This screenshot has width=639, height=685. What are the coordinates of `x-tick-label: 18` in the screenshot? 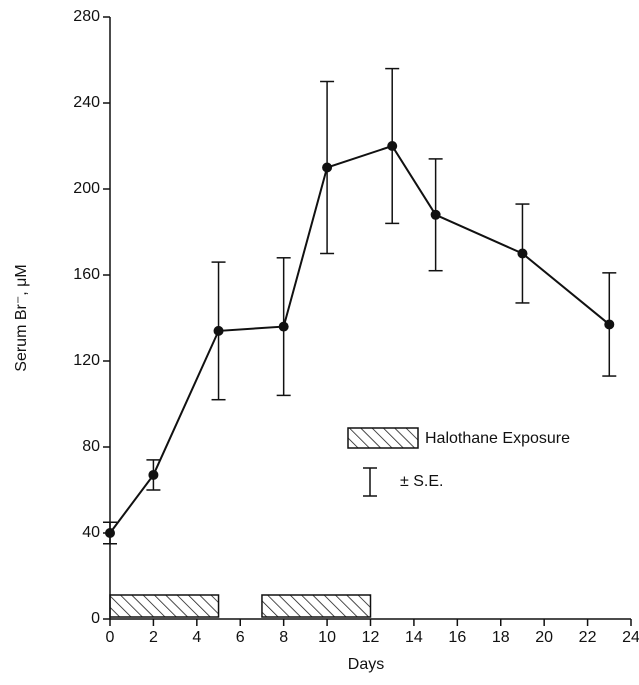 It's located at (501, 637).